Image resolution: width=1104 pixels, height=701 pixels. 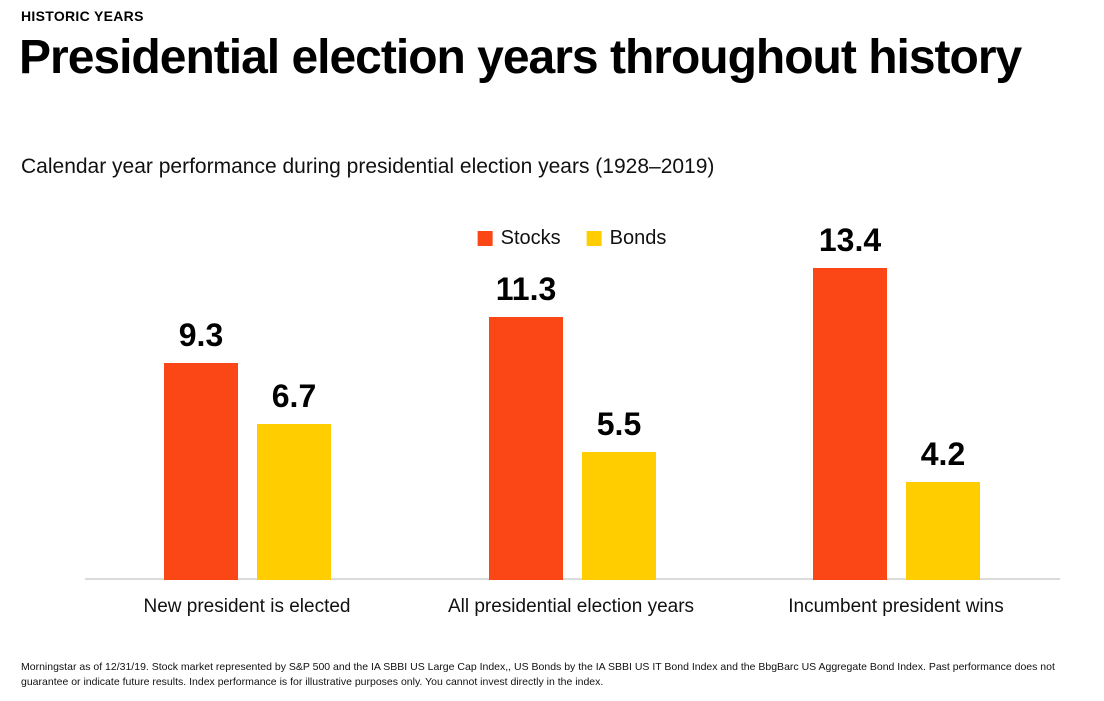 What do you see at coordinates (485, 238) in the screenshot?
I see `legend-swatch-stocks` at bounding box center [485, 238].